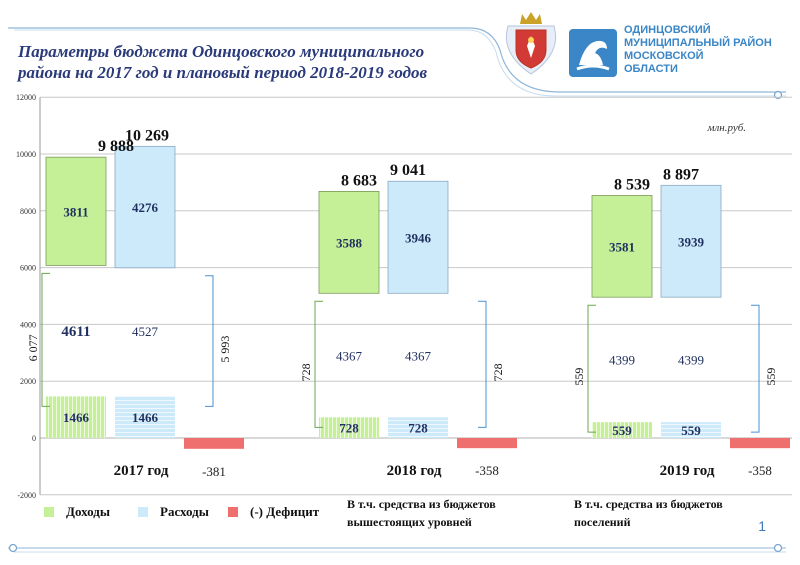 The height and width of the screenshot is (565, 800). What do you see at coordinates (622, 360) in the screenshot?
I see `bar-income-middle-label: 4399` at bounding box center [622, 360].